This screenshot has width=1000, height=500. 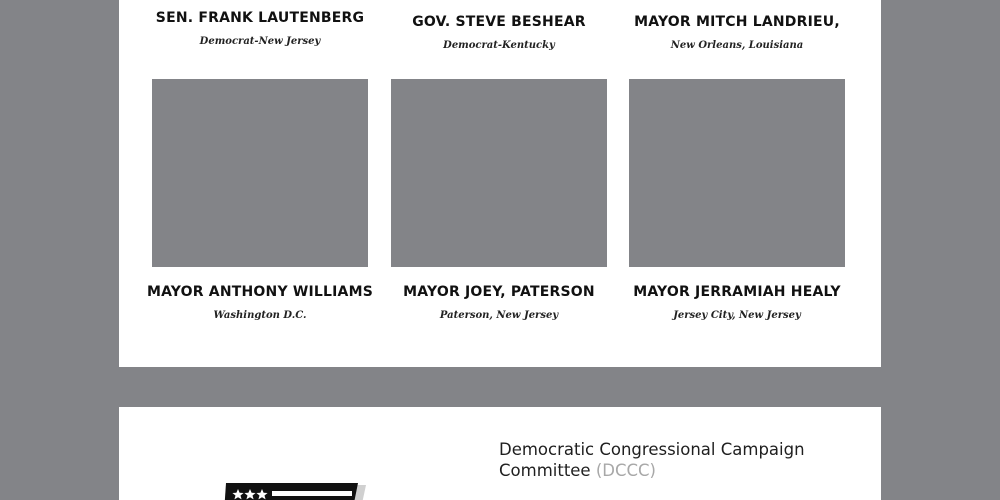 I want to click on official-subtitle: Jersey City, New Jersey, so click(x=737, y=315).